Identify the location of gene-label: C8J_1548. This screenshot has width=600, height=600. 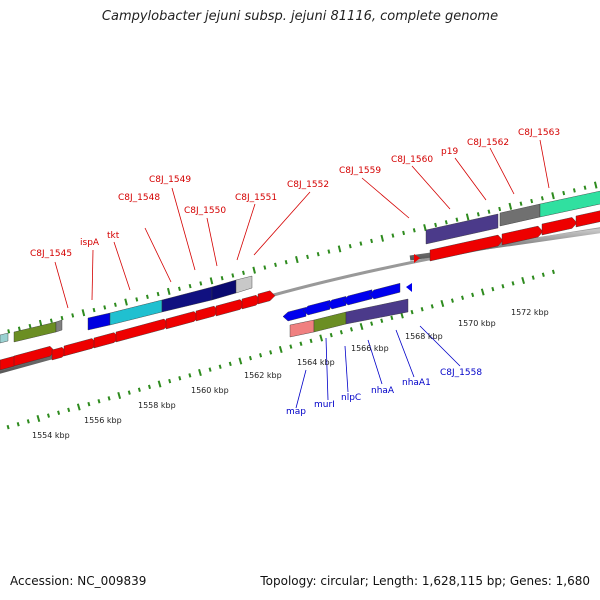
(139, 198).